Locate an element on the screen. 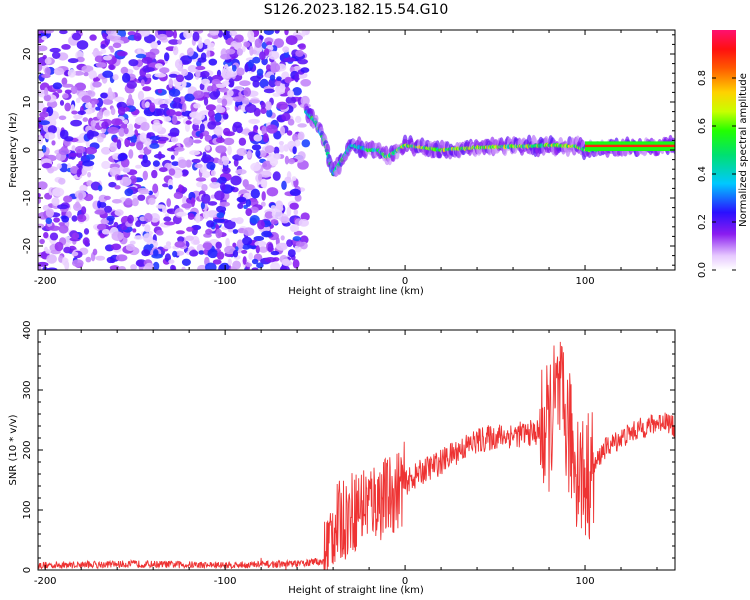  colorbar-tick-label: 0.4 is located at coordinates (702, 174).